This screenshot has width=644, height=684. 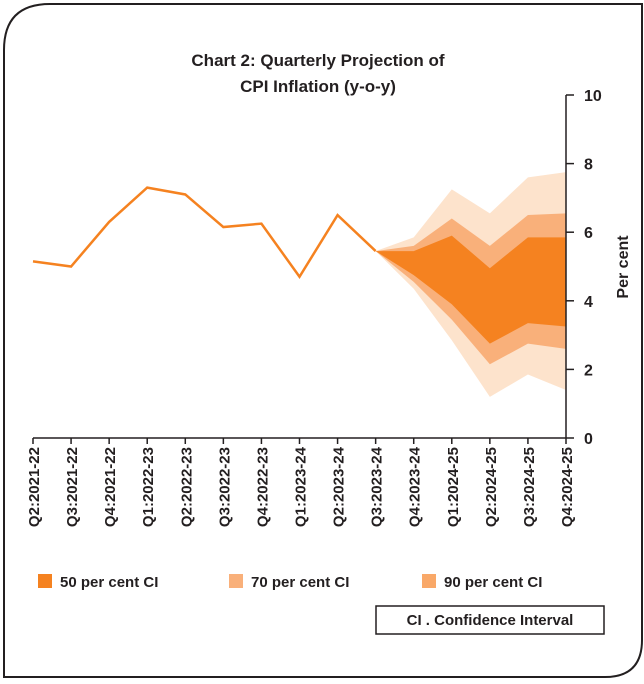 I want to click on x-tick-label: Q4:2024-25, so click(x=567, y=487).